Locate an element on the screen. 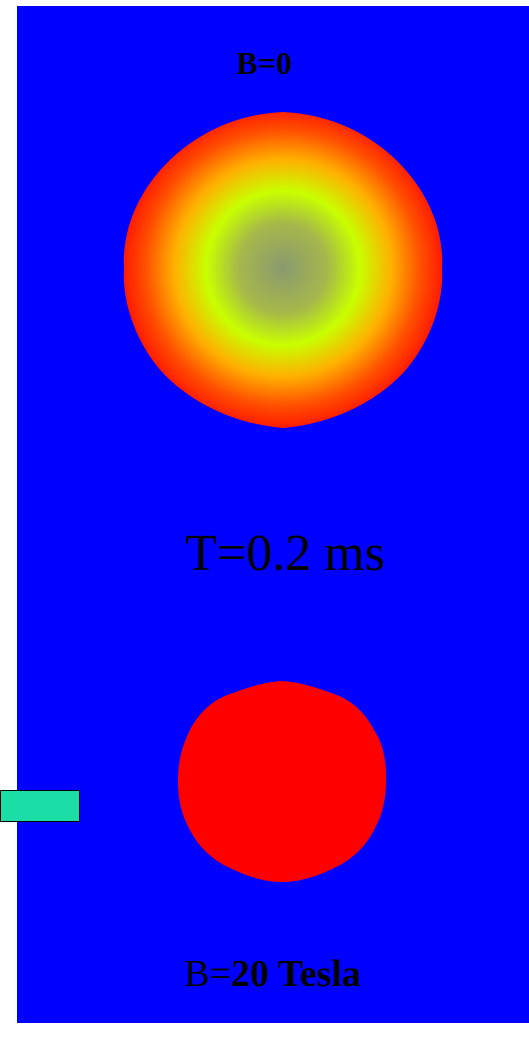 The height and width of the screenshot is (1039, 529). bottom-field-value: 20 is located at coordinates (249, 974).